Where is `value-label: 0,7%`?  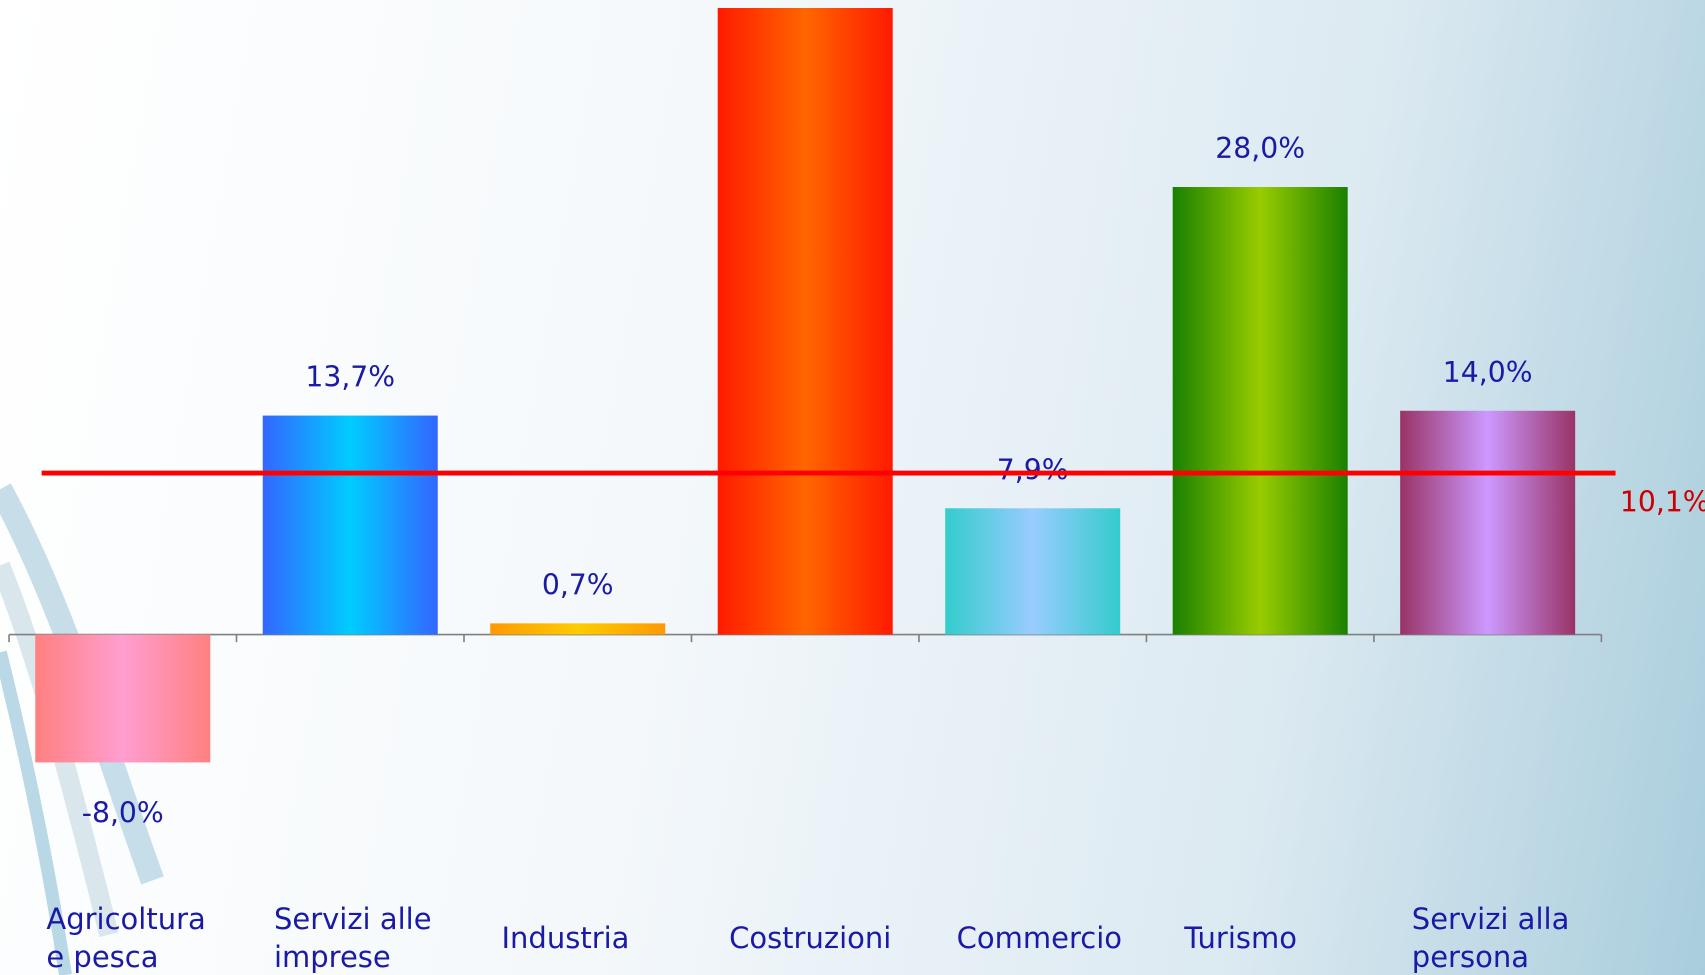
value-label: 0,7% is located at coordinates (578, 584).